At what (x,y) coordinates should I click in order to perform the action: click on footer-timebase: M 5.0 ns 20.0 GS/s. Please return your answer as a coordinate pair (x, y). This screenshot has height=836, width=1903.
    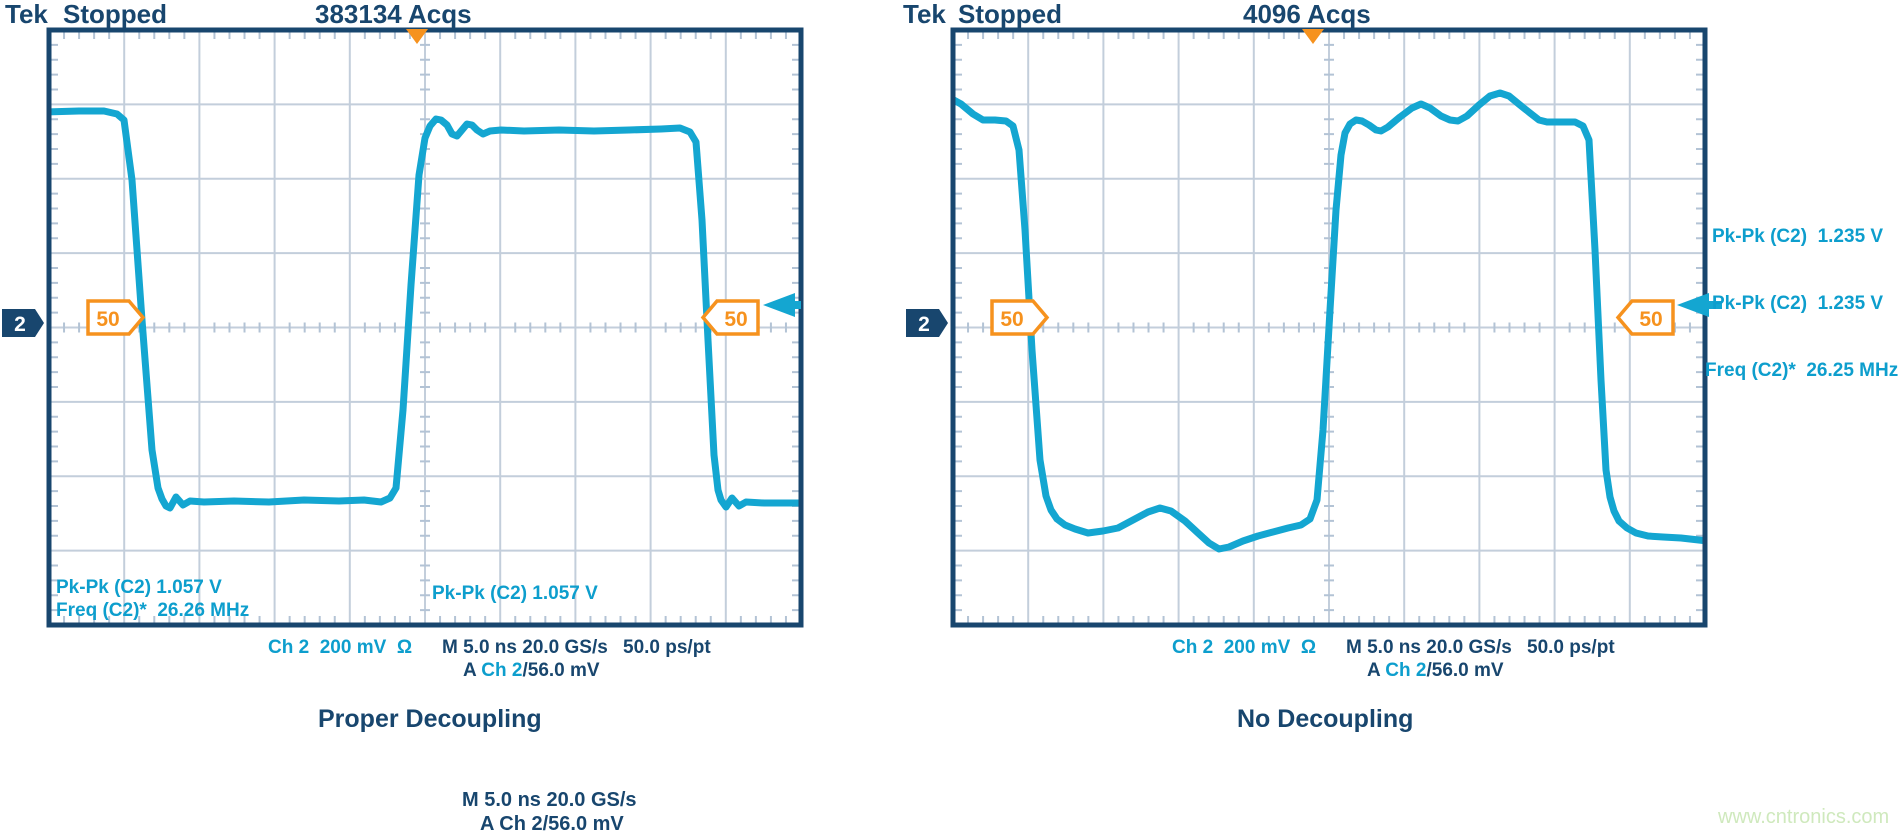
    Looking at the image, I should click on (549, 800).